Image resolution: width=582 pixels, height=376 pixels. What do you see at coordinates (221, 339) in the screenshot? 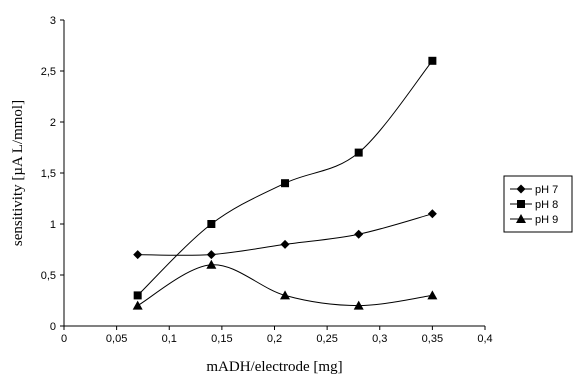
I see `x-tick-label: 0,15` at bounding box center [221, 339].